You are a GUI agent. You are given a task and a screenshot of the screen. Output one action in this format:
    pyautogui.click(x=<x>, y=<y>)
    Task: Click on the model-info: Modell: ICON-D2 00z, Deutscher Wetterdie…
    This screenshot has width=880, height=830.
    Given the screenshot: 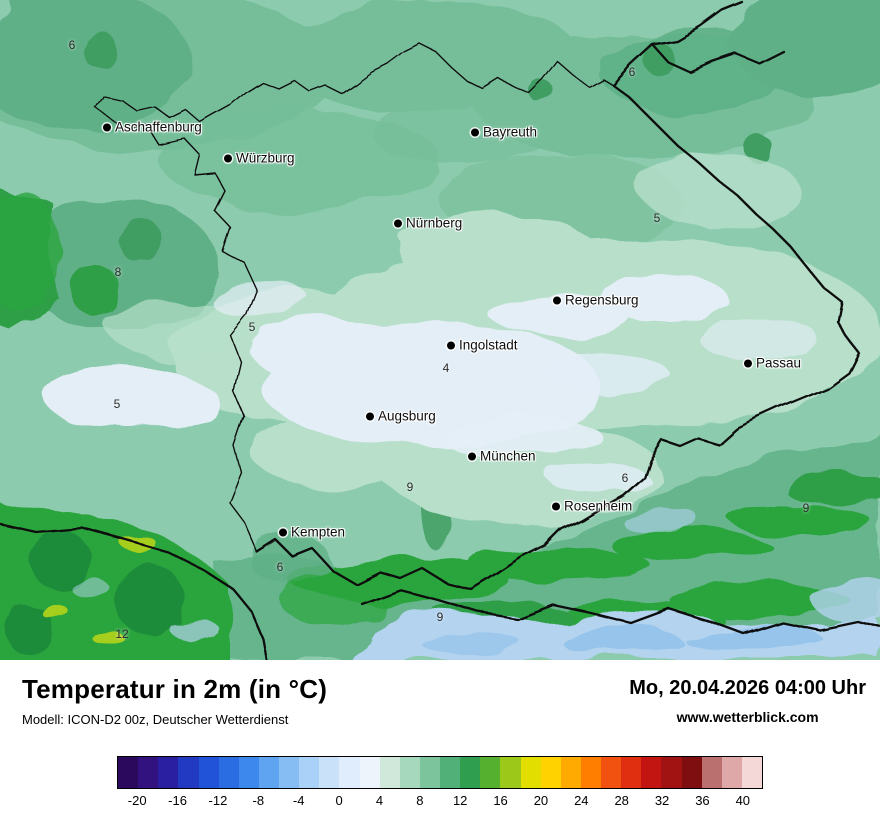 What is the action you would take?
    pyautogui.click(x=155, y=719)
    